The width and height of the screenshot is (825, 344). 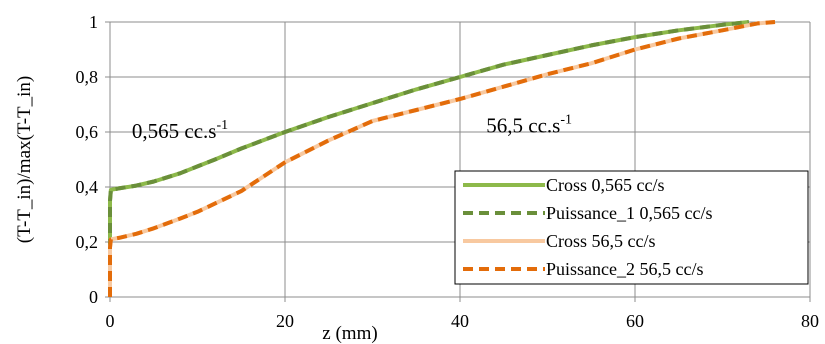 I want to click on y-tick-label: 0, so click(x=93, y=297).